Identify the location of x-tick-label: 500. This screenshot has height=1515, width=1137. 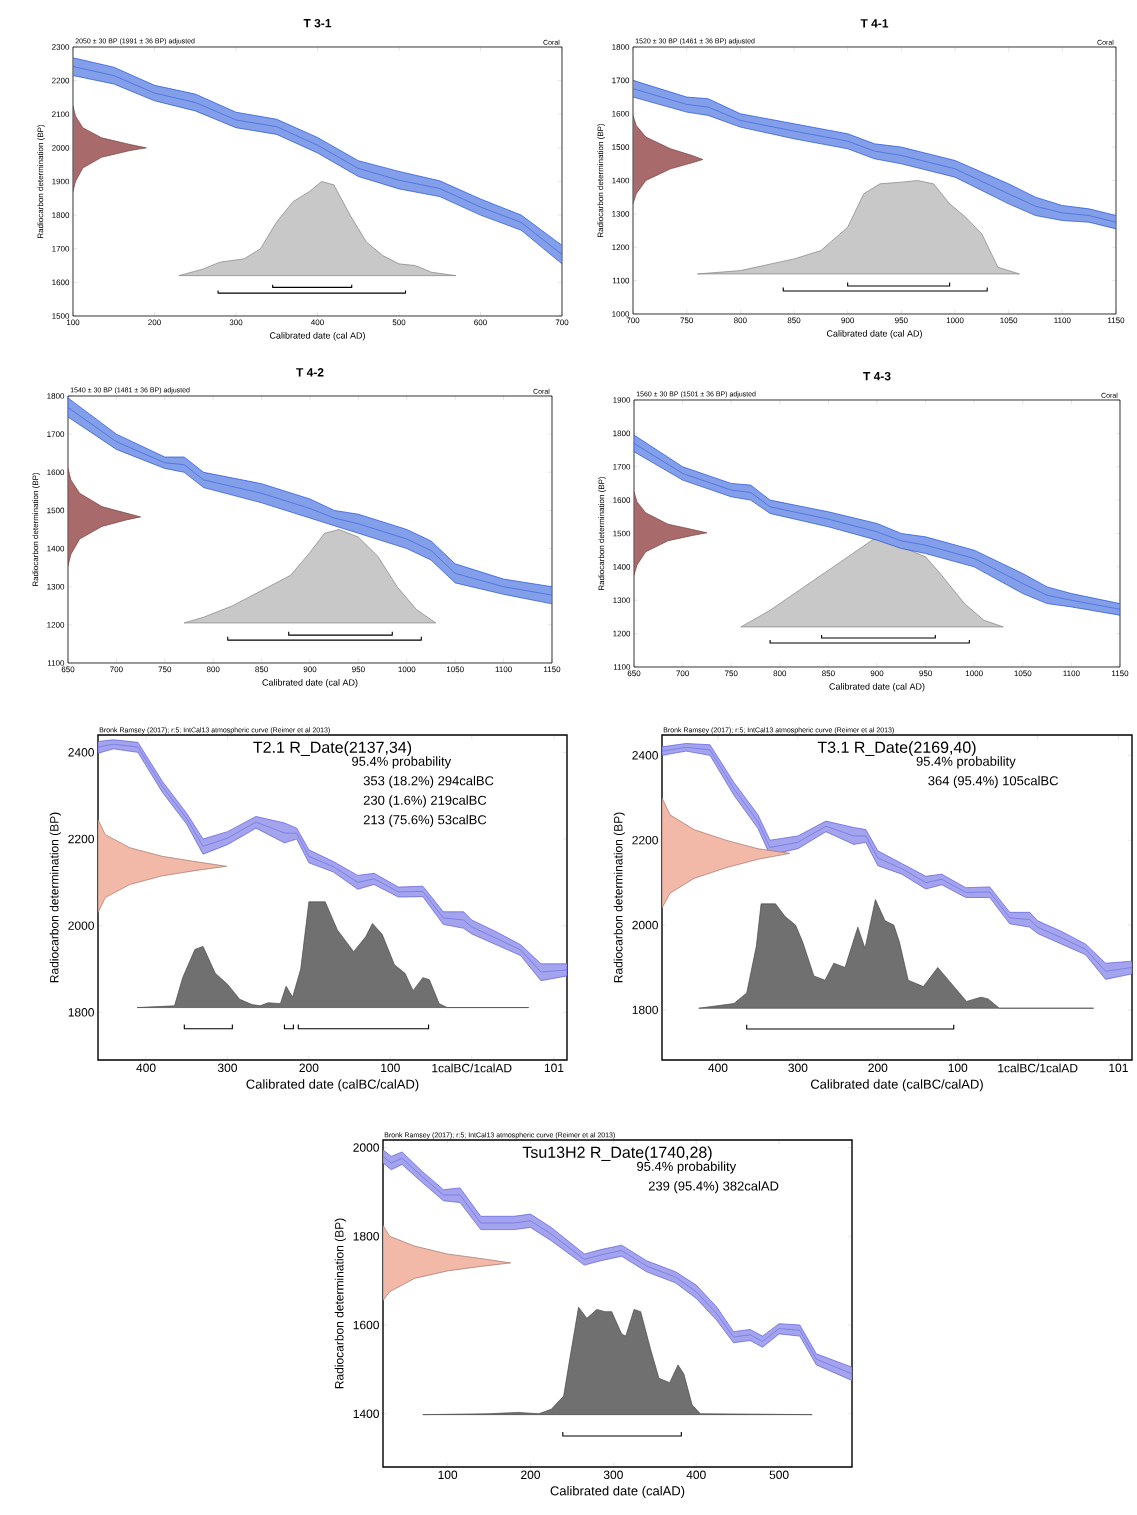
(779, 1475).